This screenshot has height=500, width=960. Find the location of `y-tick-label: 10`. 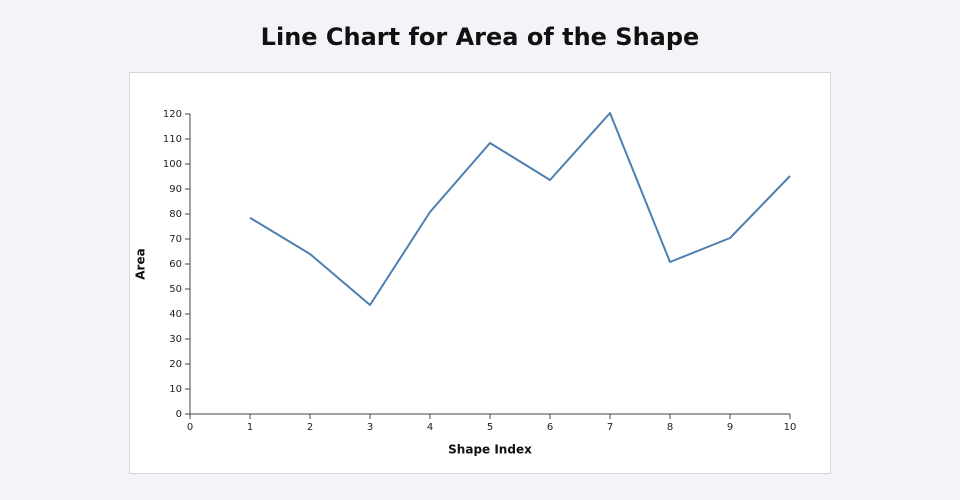

y-tick-label: 10 is located at coordinates (175, 389).